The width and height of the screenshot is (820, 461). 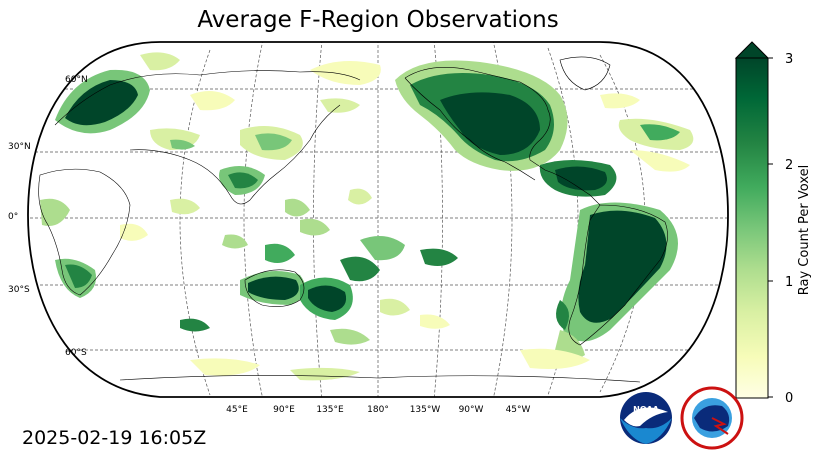 I want to click on colorbar-gradient, so click(x=752, y=228).